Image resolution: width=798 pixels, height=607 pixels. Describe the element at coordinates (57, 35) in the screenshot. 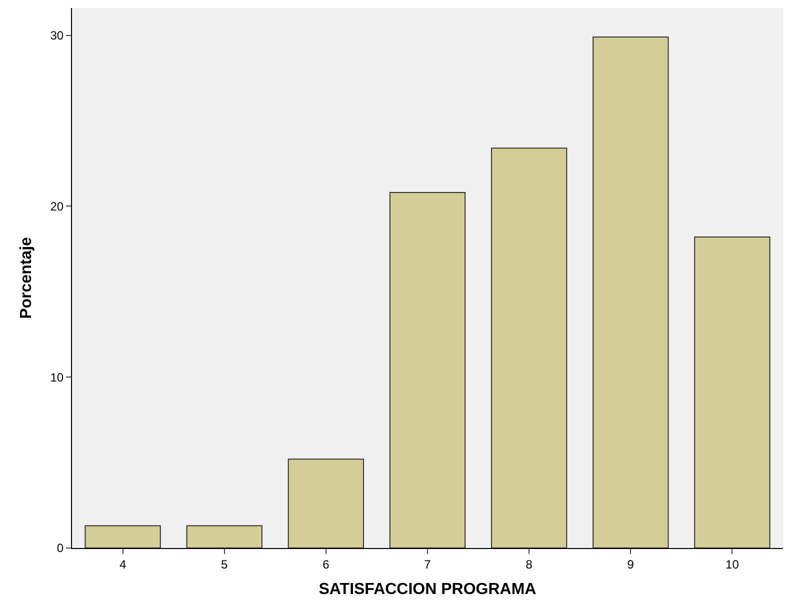

I see `y-tick-label: 30` at that location.